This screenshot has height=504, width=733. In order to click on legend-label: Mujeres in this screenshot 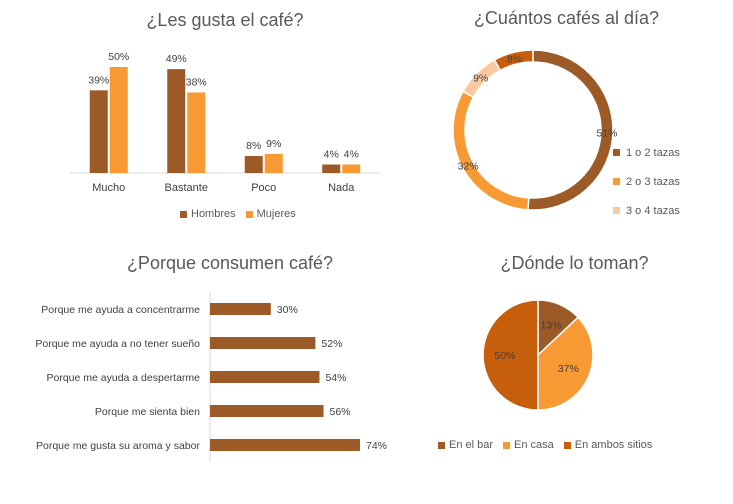, I will do `click(276, 214)`.